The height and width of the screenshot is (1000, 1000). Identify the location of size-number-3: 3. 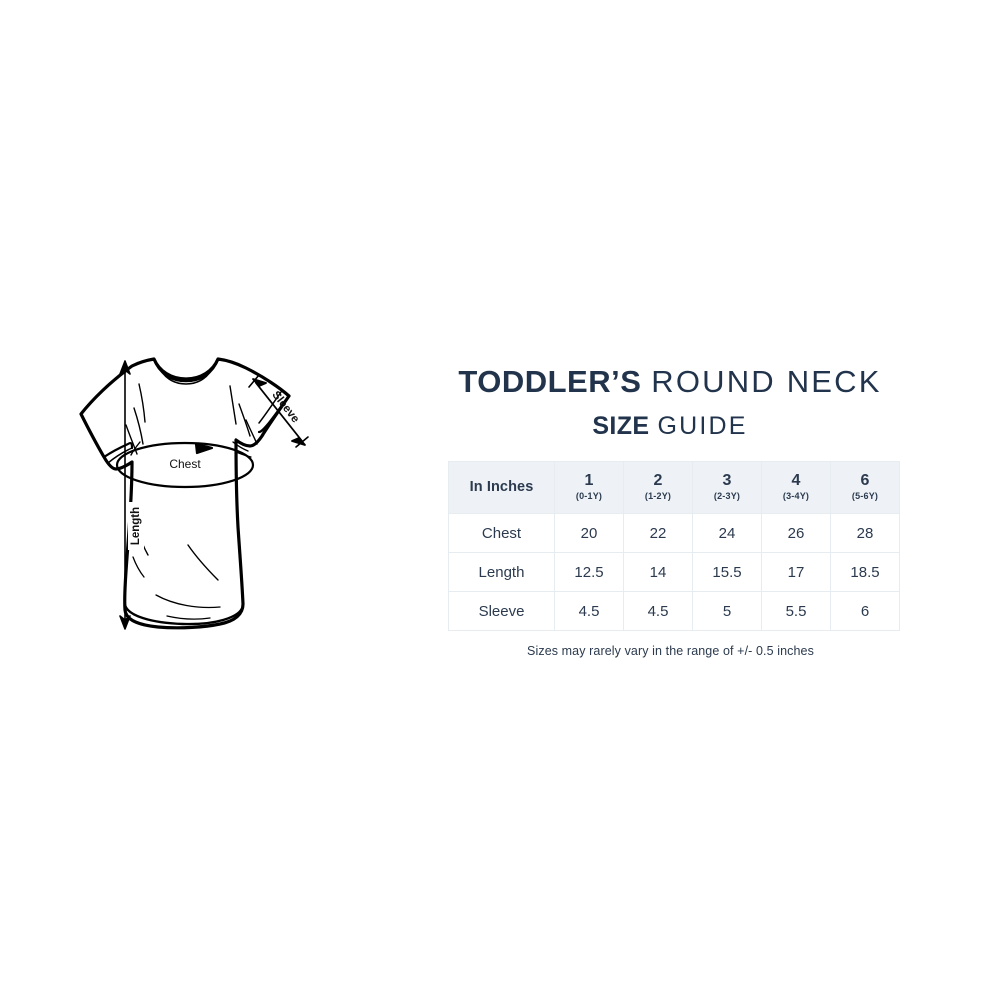
(727, 480).